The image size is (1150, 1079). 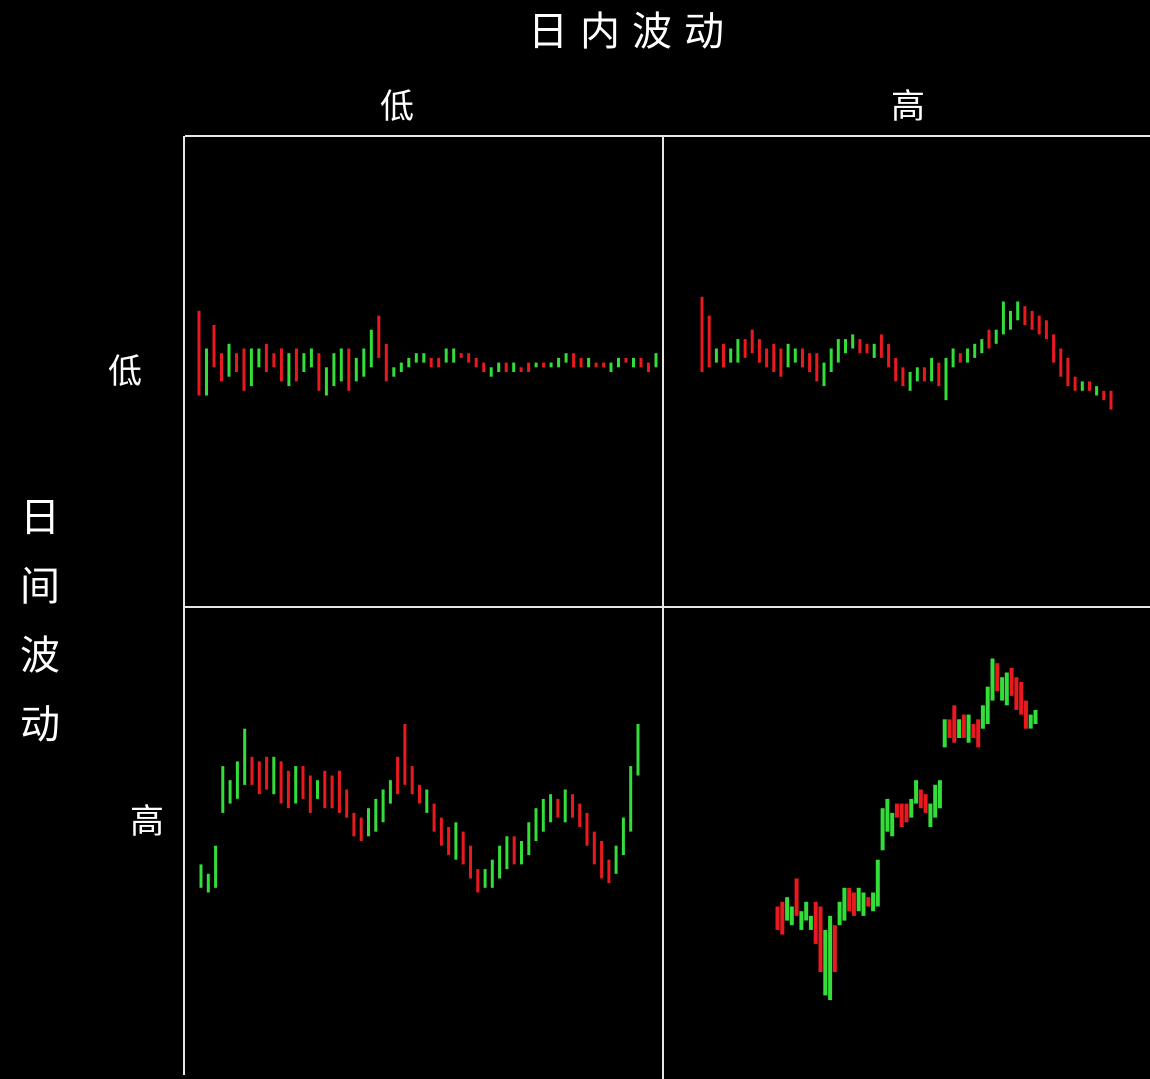 What do you see at coordinates (908, 107) in the screenshot?
I see `column-label-high: 高` at bounding box center [908, 107].